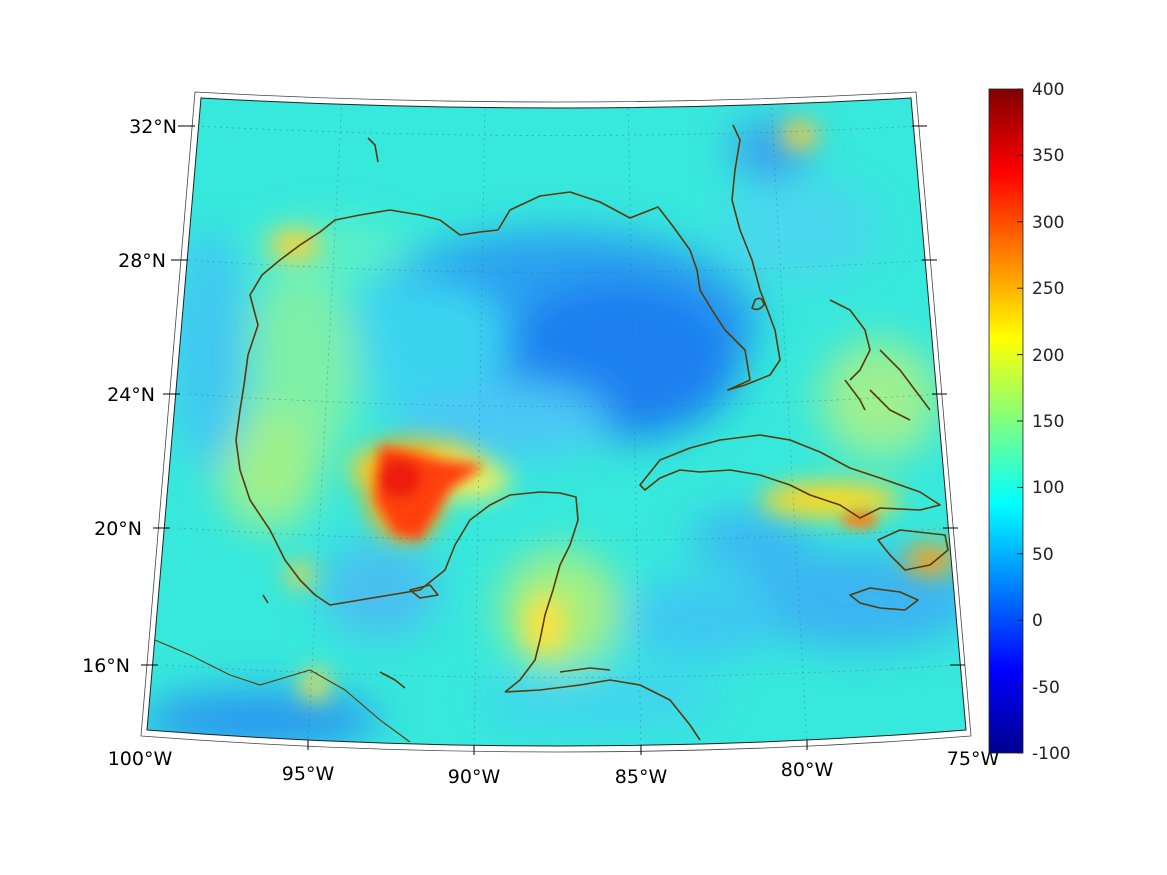 This screenshot has width=1167, height=875. I want to click on lat-label-28: 28°N, so click(142, 261).